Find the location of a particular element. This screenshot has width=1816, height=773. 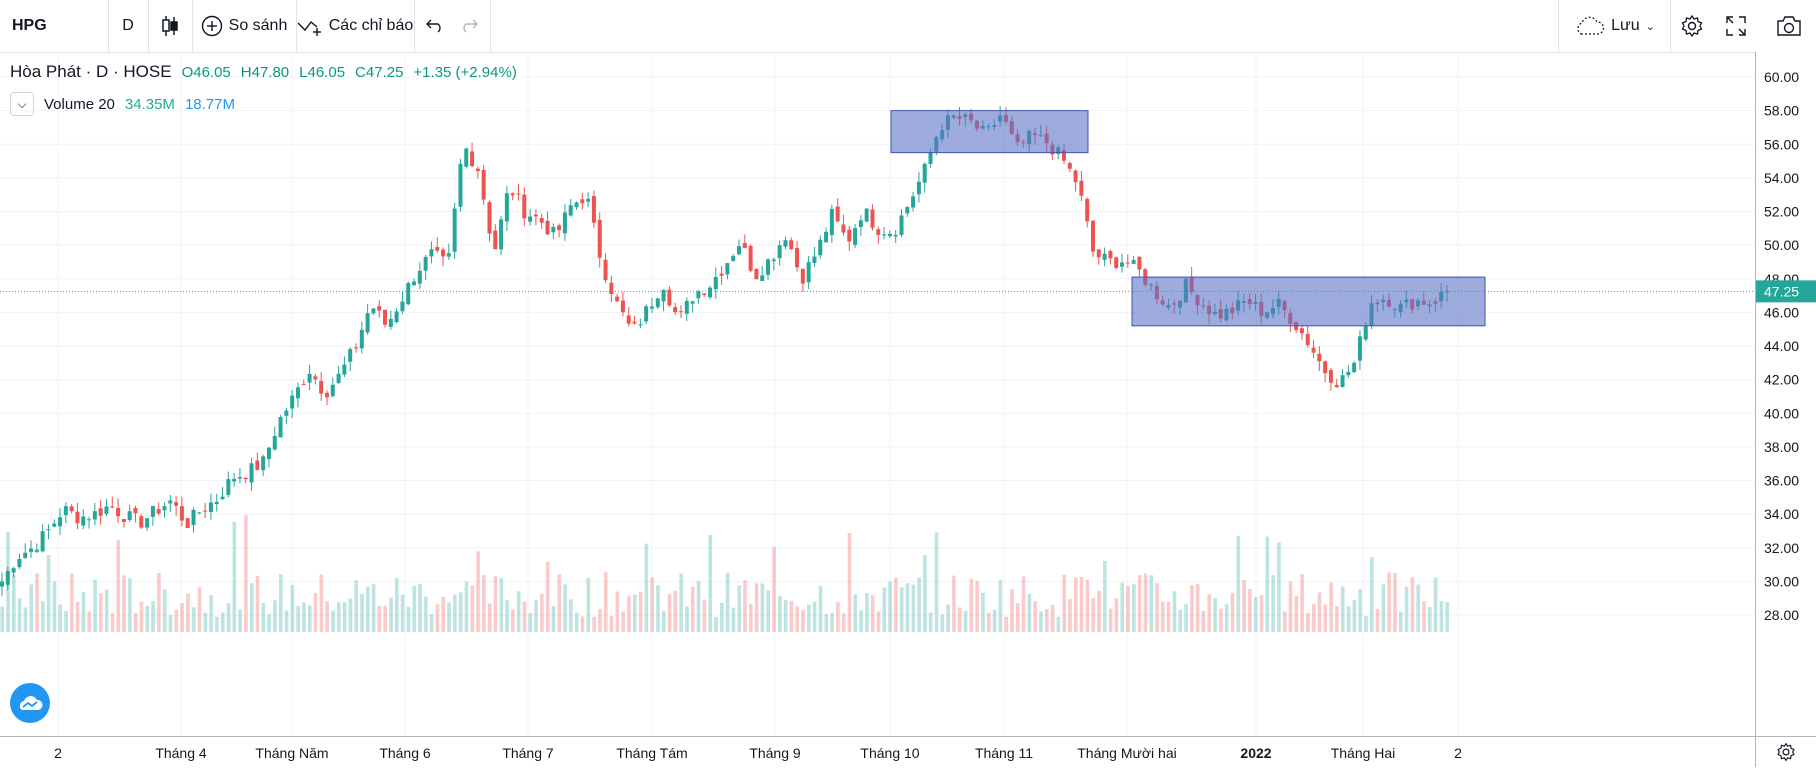

time-tick-label: Tháng 4 is located at coordinates (181, 753).